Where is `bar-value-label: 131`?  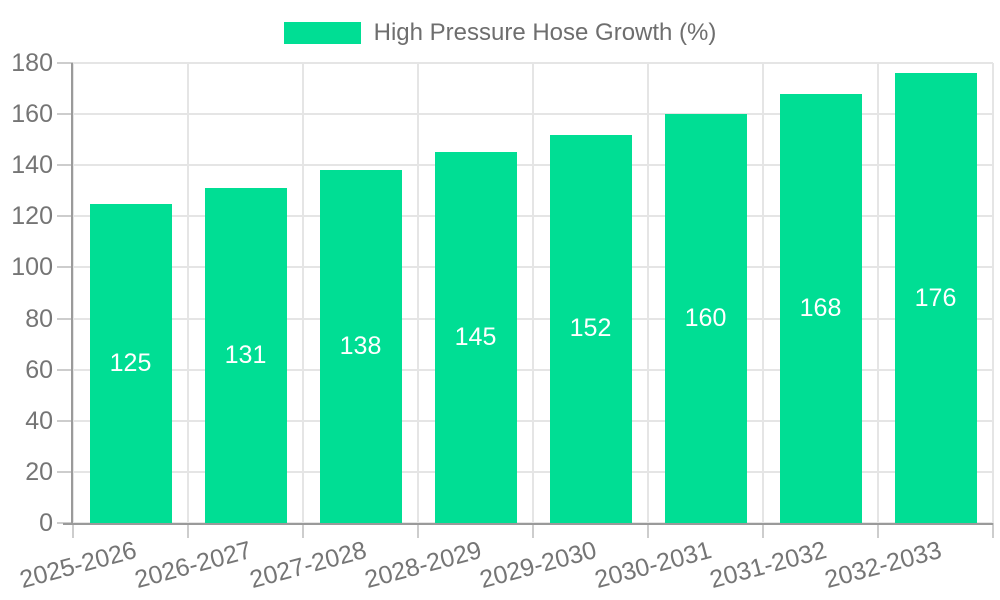
bar-value-label: 131 is located at coordinates (245, 355).